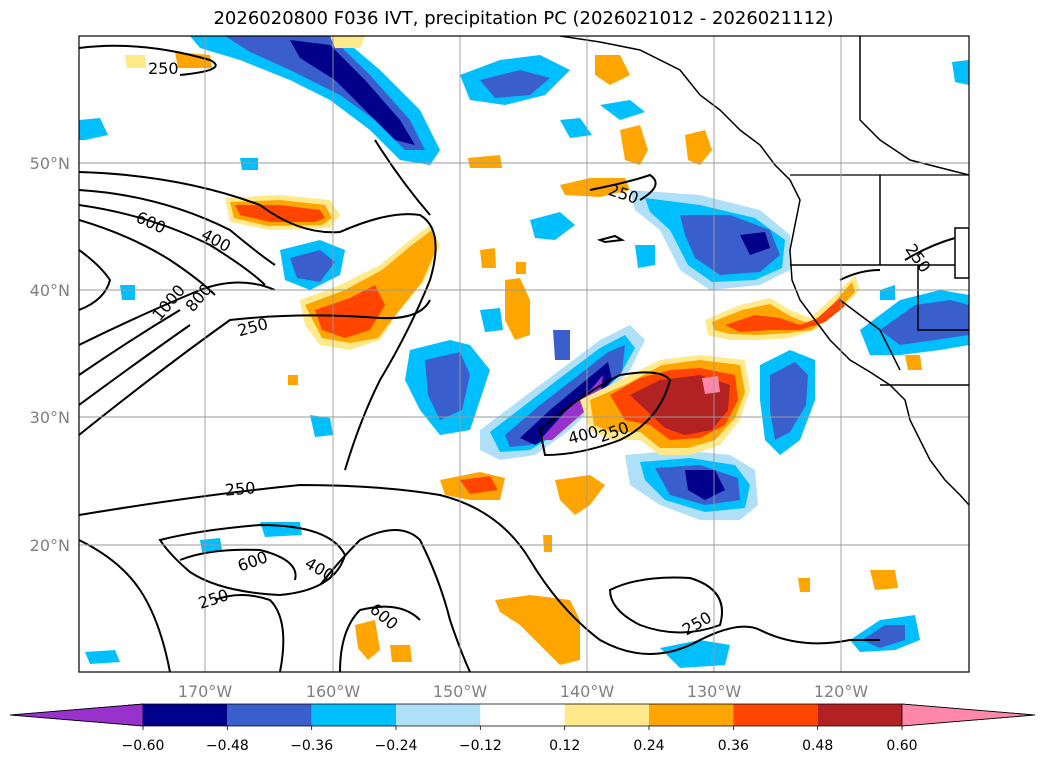 The image size is (1047, 765). I want to click on colorbar-tick-label: 0.48, so click(817, 746).